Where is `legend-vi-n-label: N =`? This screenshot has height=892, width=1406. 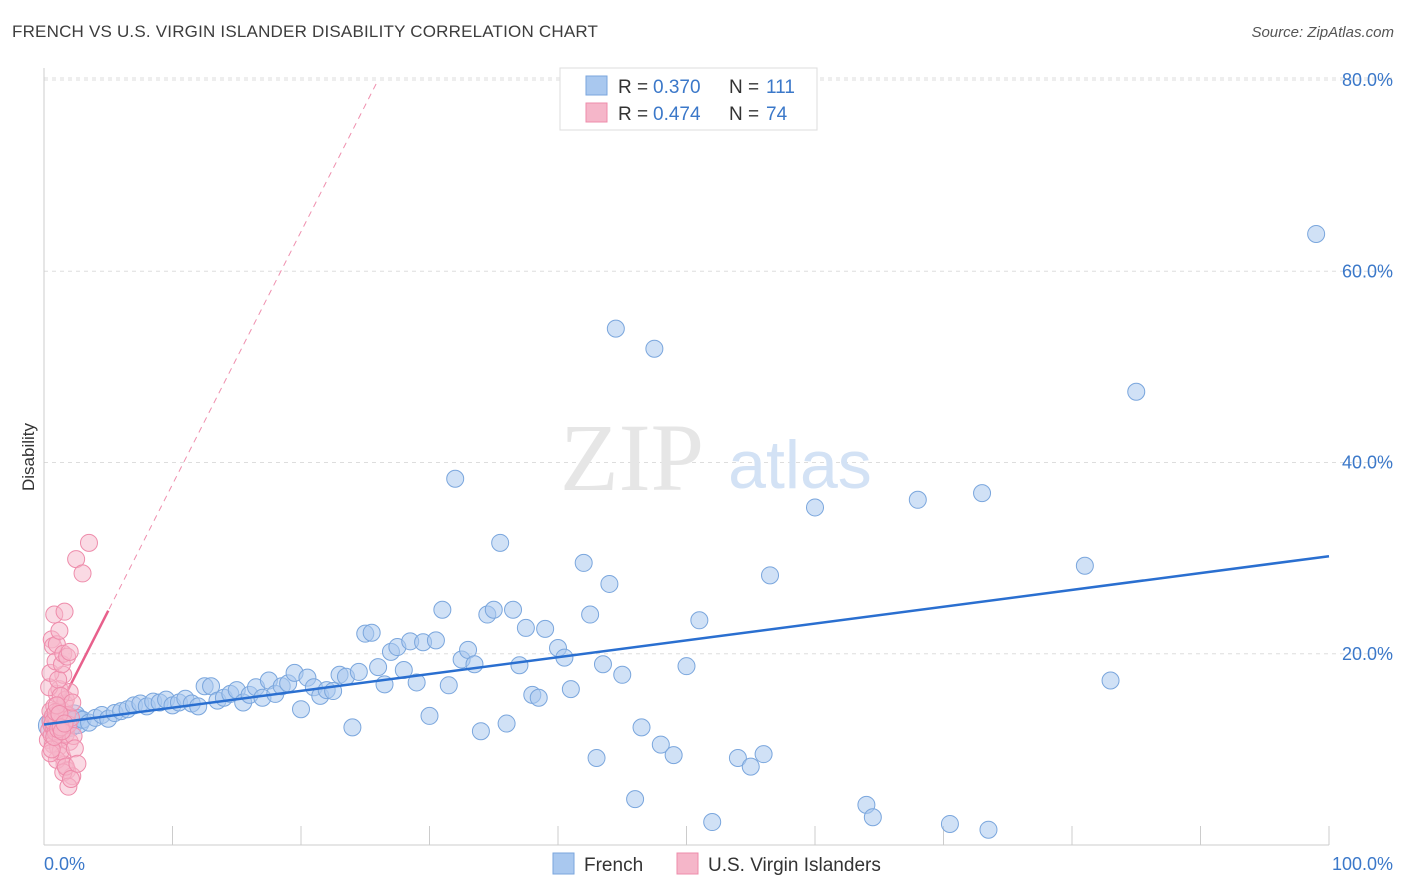
legend-vi-n-label: N = is located at coordinates (744, 114).